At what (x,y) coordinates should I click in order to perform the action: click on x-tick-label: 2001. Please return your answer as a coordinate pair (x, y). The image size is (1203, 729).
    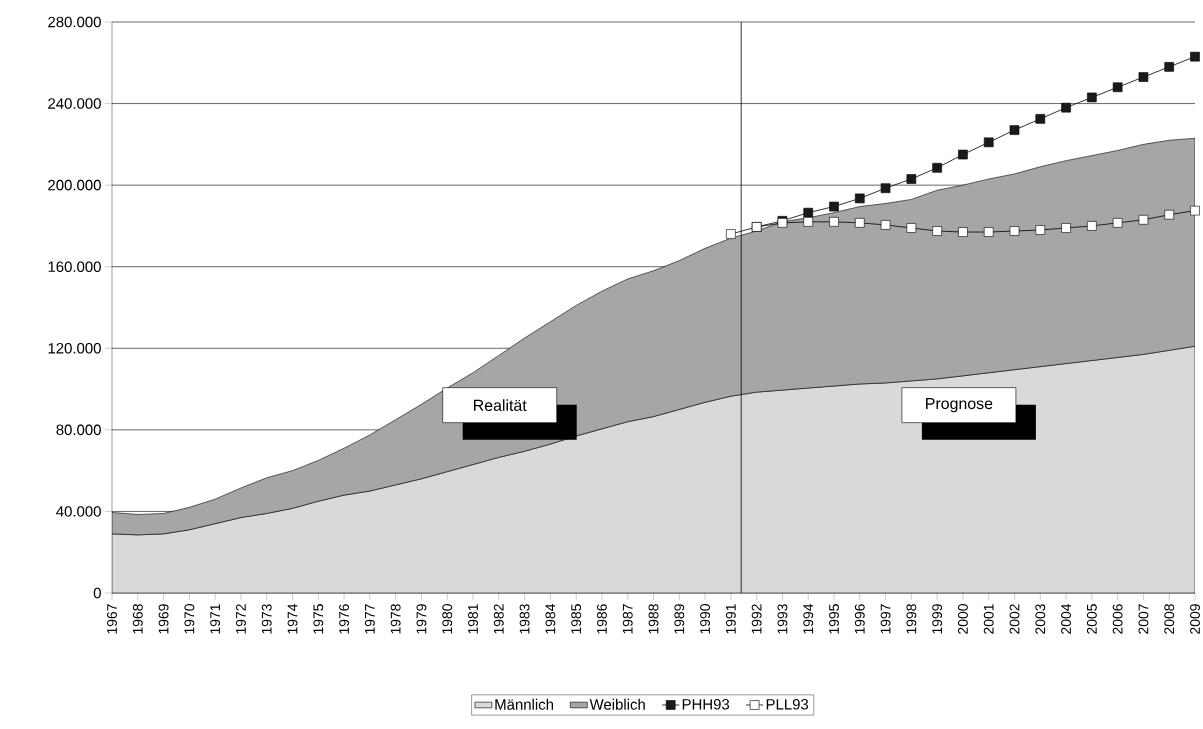
    Looking at the image, I should click on (988, 619).